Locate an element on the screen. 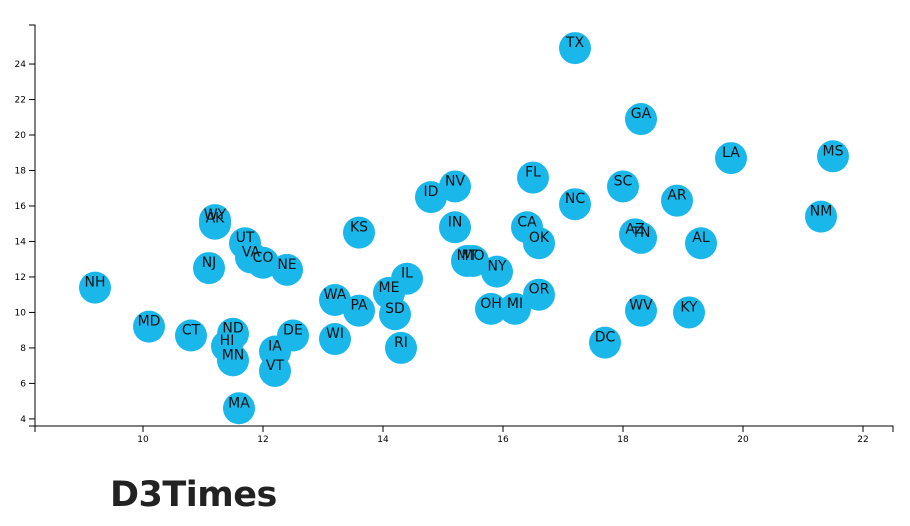 Image resolution: width=910 pixels, height=526 pixels. y-tick-label: 24 is located at coordinates (21, 65).